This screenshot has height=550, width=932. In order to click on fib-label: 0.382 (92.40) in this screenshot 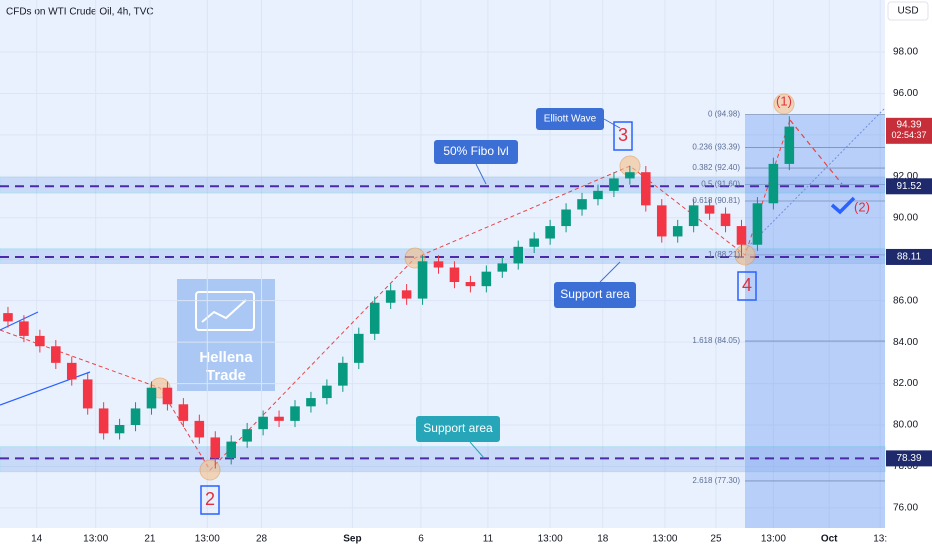, I will do `click(716, 167)`.